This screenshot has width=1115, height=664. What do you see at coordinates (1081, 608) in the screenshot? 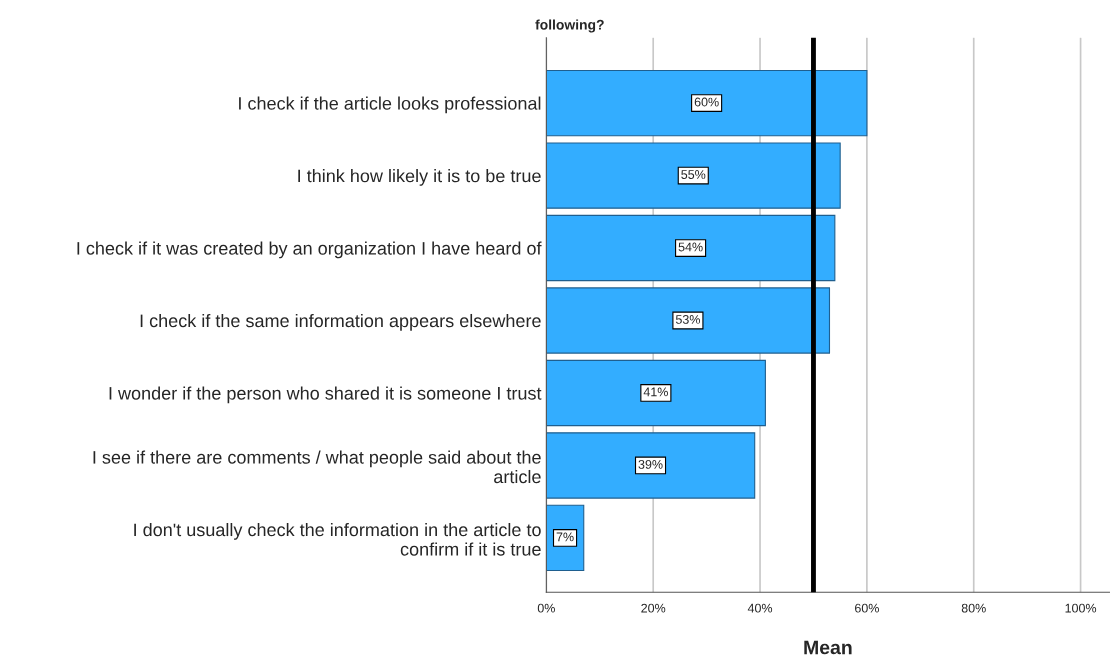
I see `x-tick-label: 100%` at bounding box center [1081, 608].